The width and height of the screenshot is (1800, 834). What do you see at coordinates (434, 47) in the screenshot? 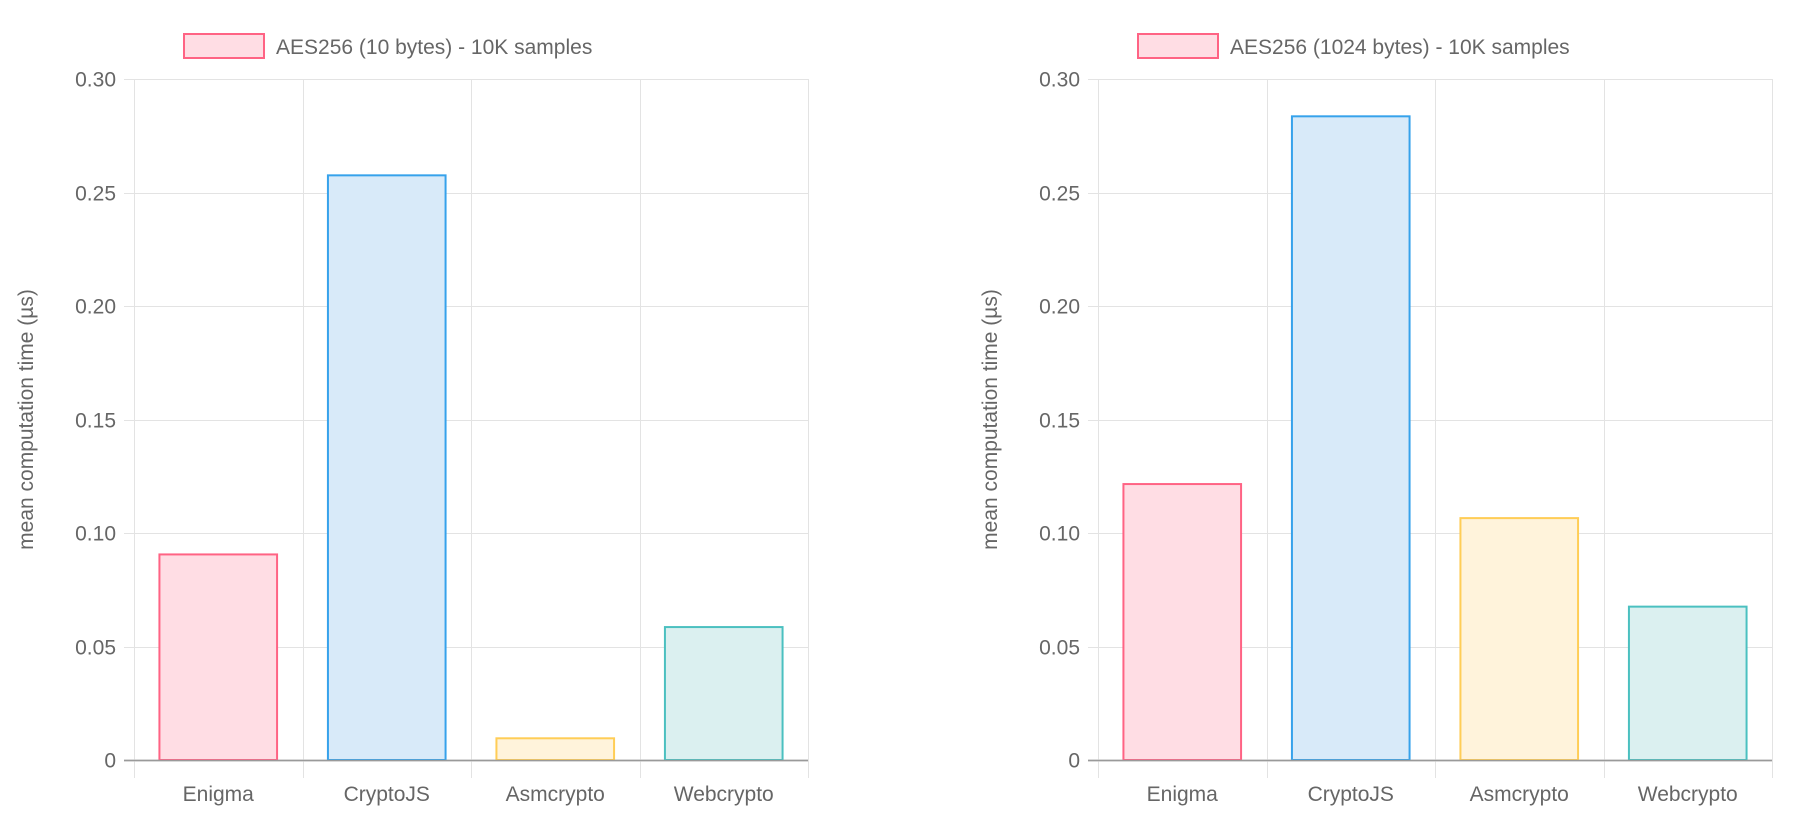
I see `legend-label: AES256 (10 bytes) - 10K samples` at bounding box center [434, 47].